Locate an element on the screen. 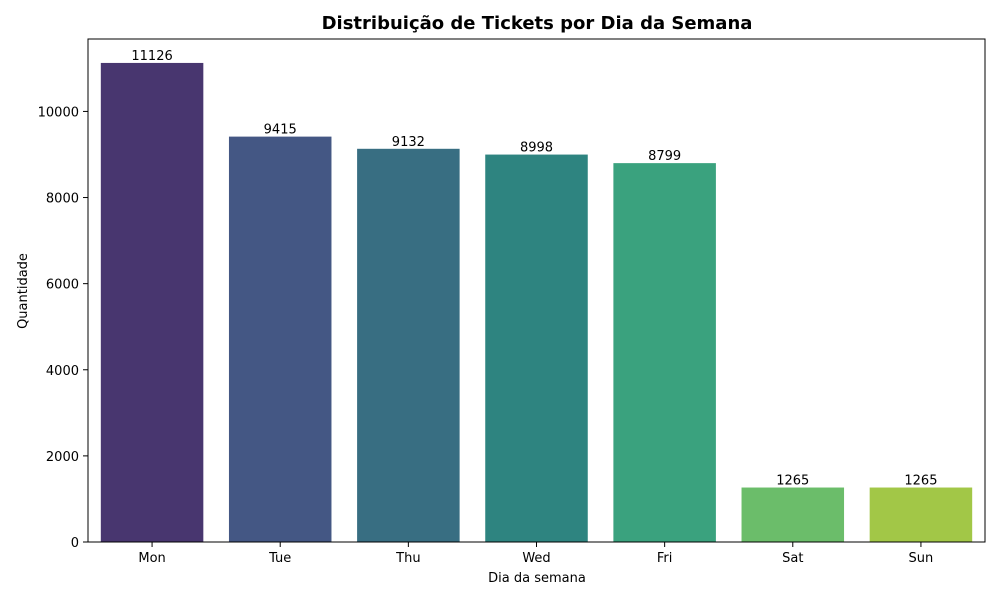 The height and width of the screenshot is (600, 1000). bar-tue is located at coordinates (280, 339).